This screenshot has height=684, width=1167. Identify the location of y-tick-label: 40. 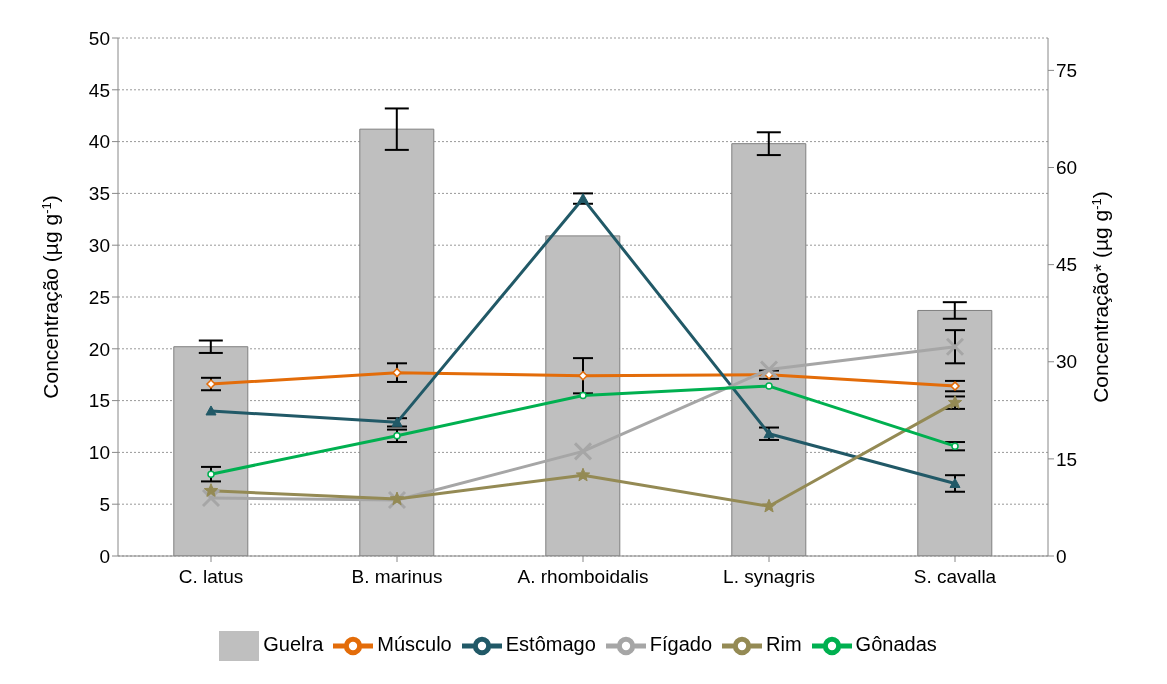
(99, 142).